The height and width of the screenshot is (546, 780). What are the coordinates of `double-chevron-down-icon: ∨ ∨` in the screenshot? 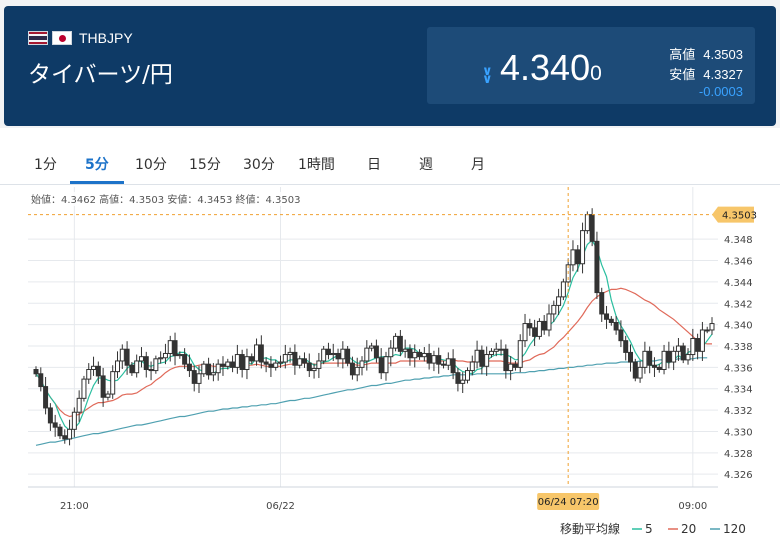 It's located at (487, 75).